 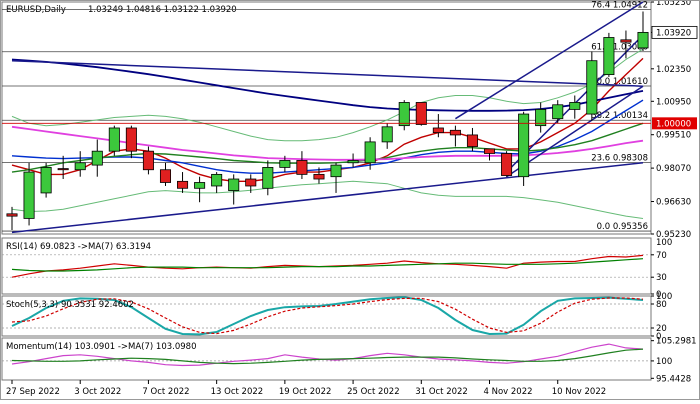 What do you see at coordinates (673, 4) in the screenshot?
I see `price-tick-label: 1.05230` at bounding box center [673, 4].